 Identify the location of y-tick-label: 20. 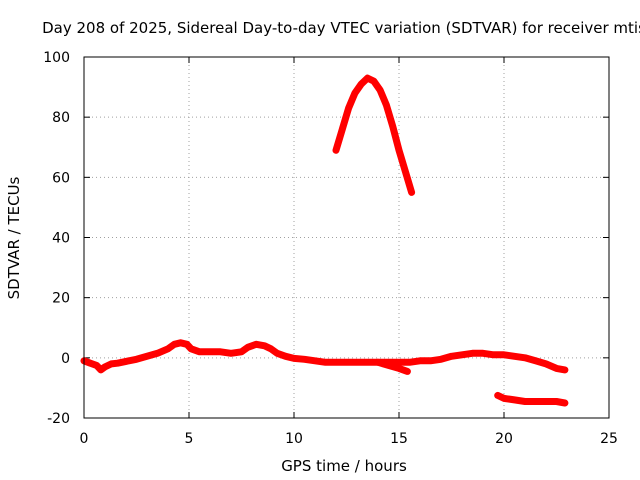
(61, 299).